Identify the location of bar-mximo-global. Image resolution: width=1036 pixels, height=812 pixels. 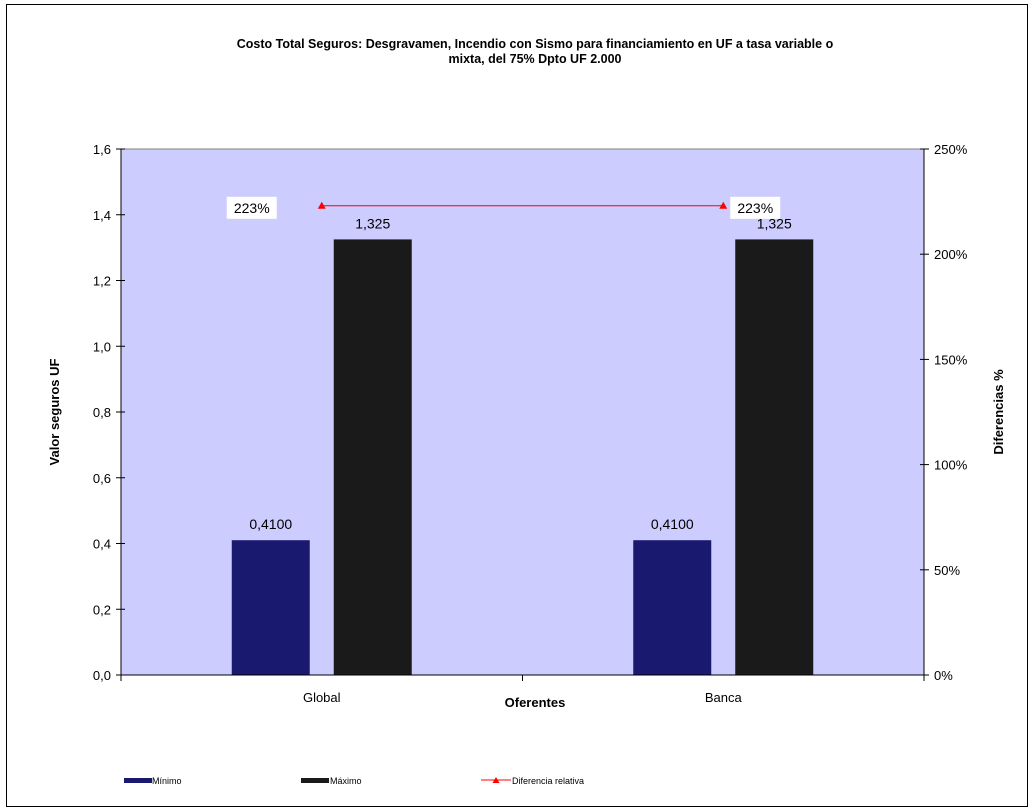
(372, 457).